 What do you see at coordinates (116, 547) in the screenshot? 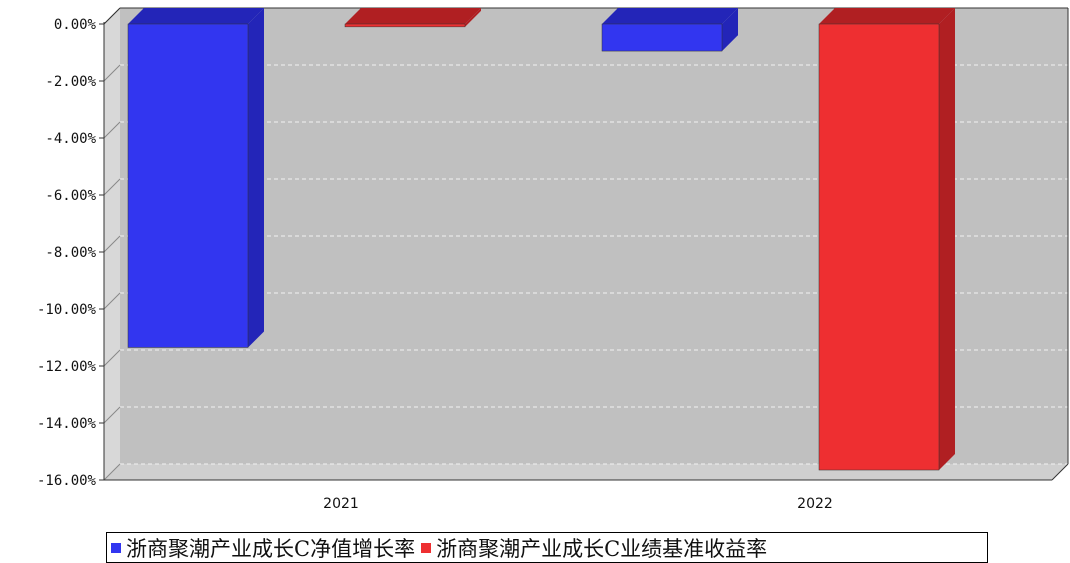
I see `legend-swatch-blue` at bounding box center [116, 547].